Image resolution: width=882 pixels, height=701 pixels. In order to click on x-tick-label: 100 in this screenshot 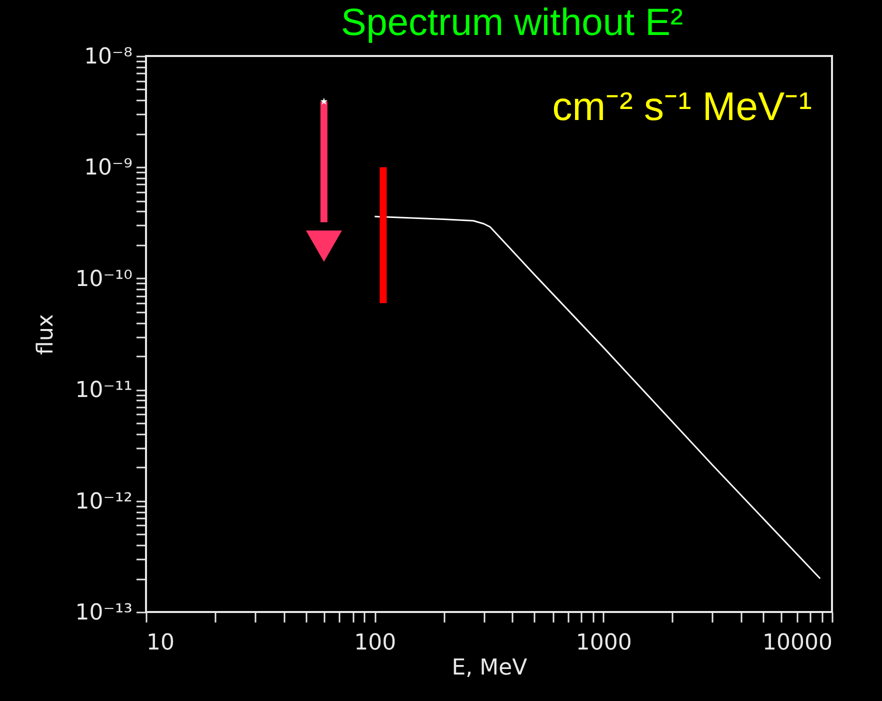, I will do `click(375, 643)`.